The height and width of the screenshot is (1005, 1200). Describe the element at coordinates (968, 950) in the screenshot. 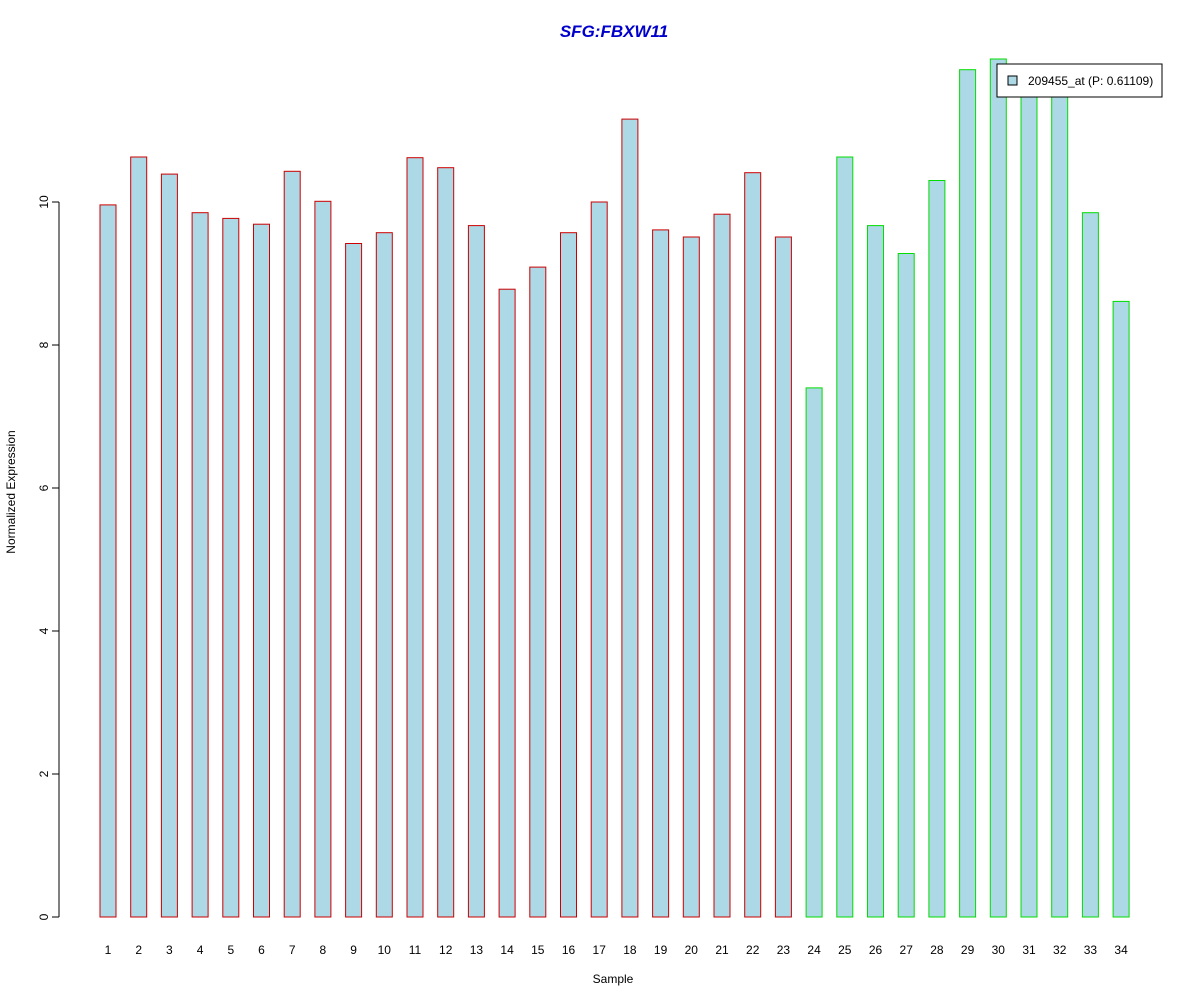

I see `x-tick-label: 29` at that location.